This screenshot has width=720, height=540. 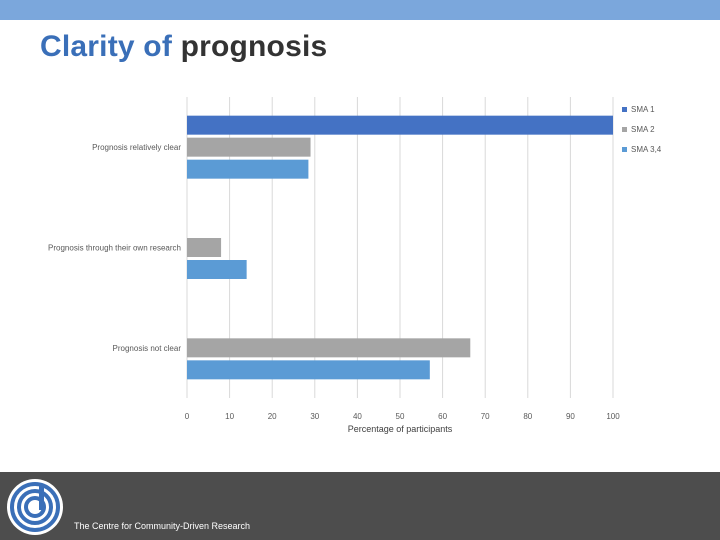 I want to click on footer-org-name: The Centre for Community-Driven Research, so click(x=162, y=526).